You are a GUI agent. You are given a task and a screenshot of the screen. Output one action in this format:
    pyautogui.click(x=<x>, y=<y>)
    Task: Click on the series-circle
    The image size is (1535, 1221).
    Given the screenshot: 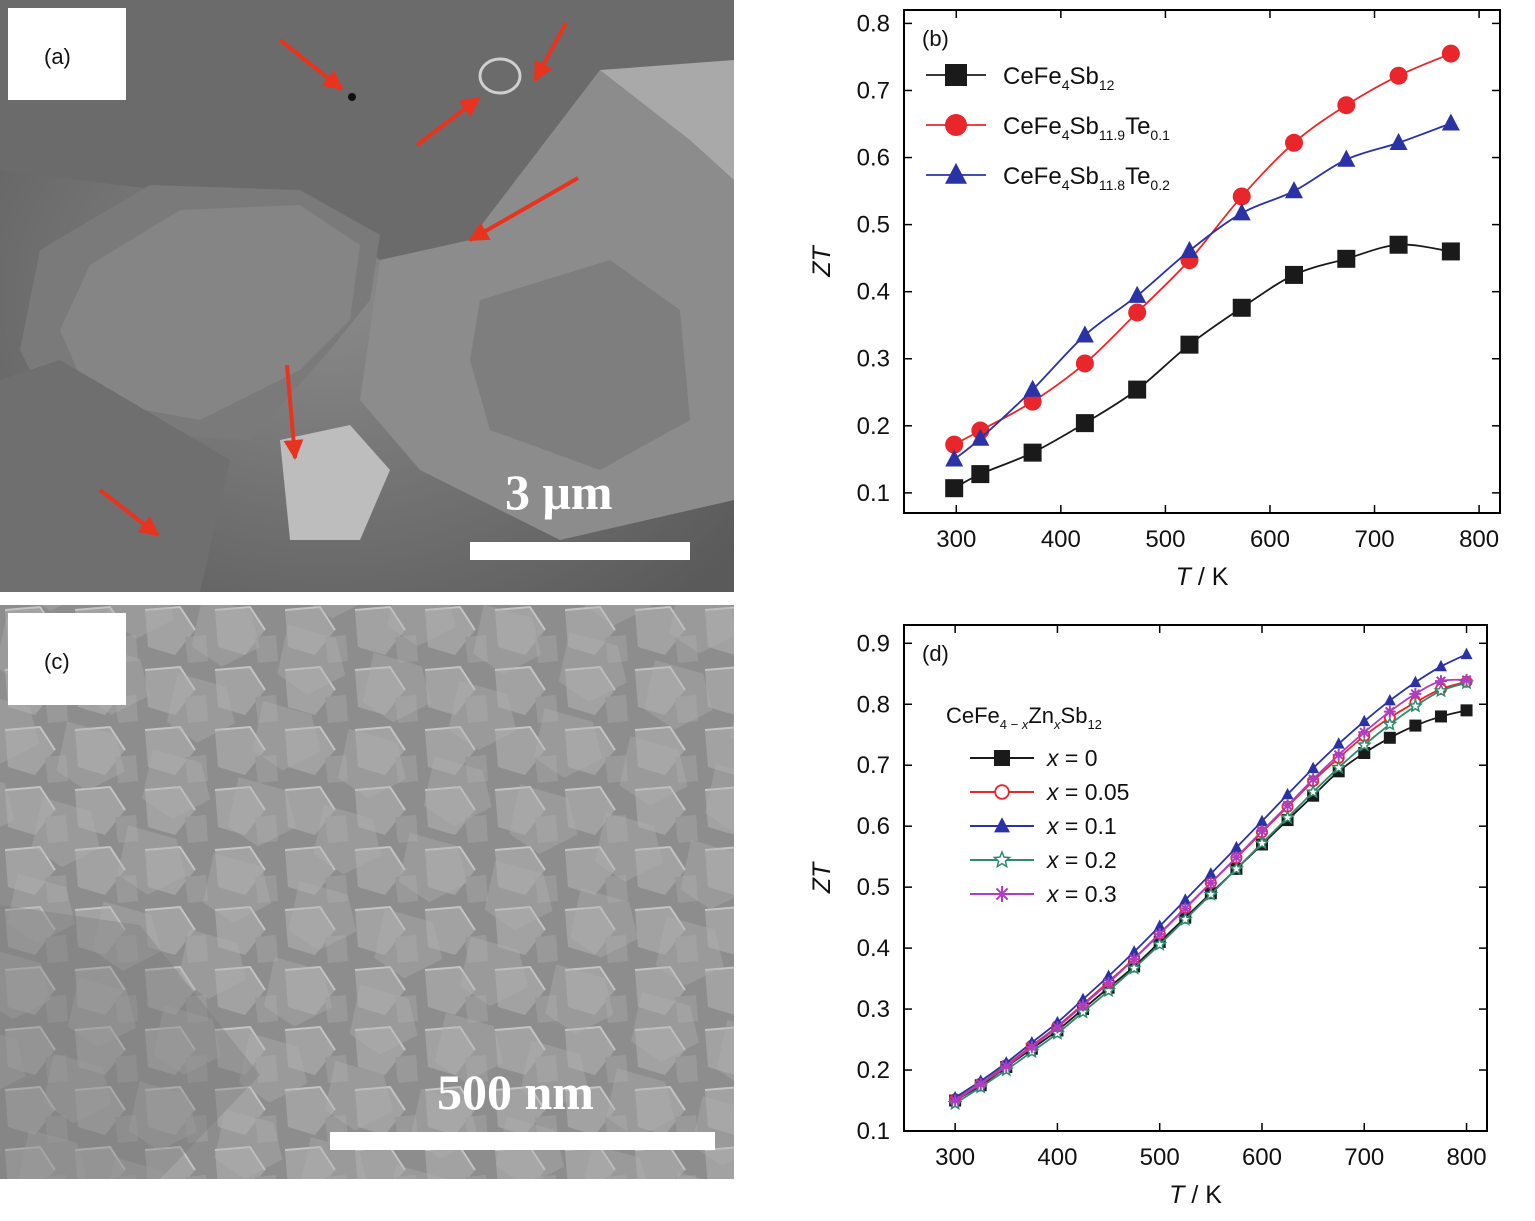 What is the action you would take?
    pyautogui.click(x=1202, y=249)
    